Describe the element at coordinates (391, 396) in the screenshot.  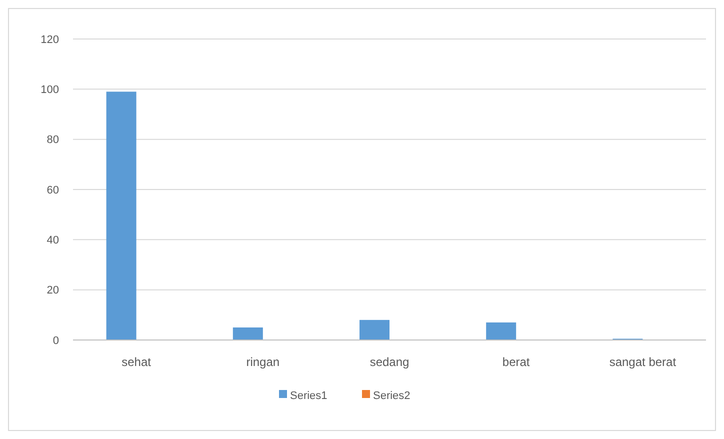
I see `legend-label: Series2` at that location.